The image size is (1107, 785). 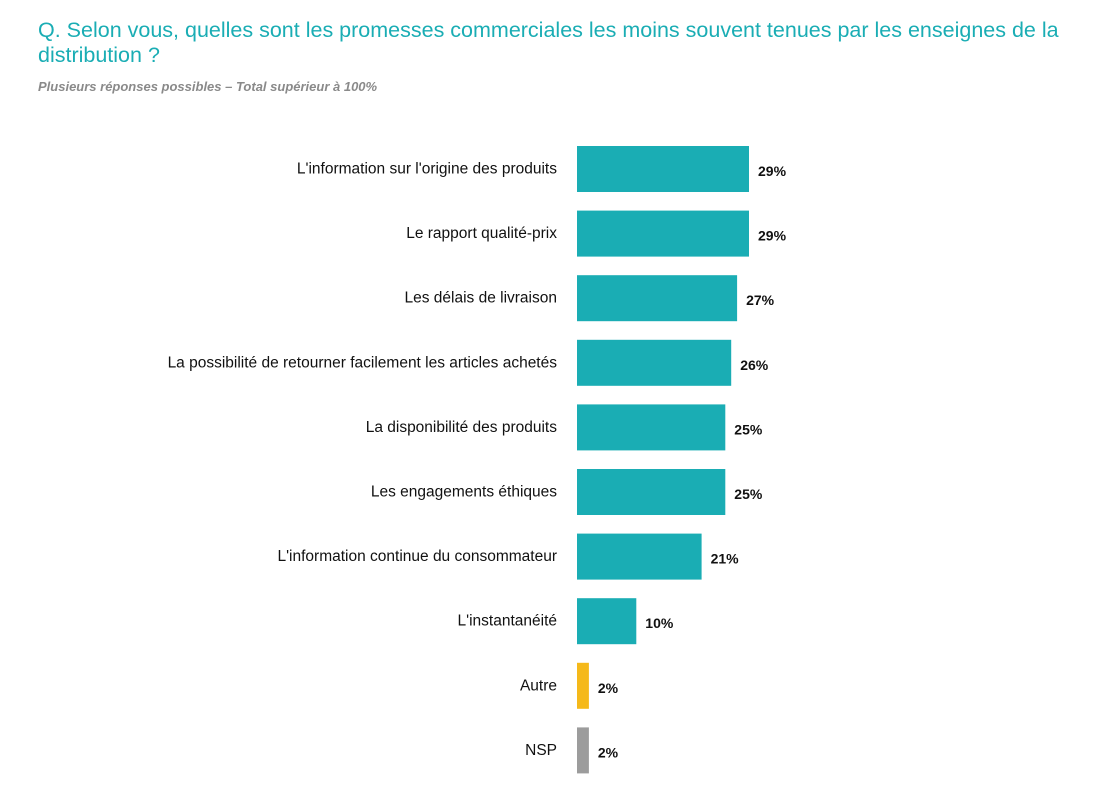 What do you see at coordinates (608, 688) in the screenshot?
I see `value-label-8: 2%` at bounding box center [608, 688].